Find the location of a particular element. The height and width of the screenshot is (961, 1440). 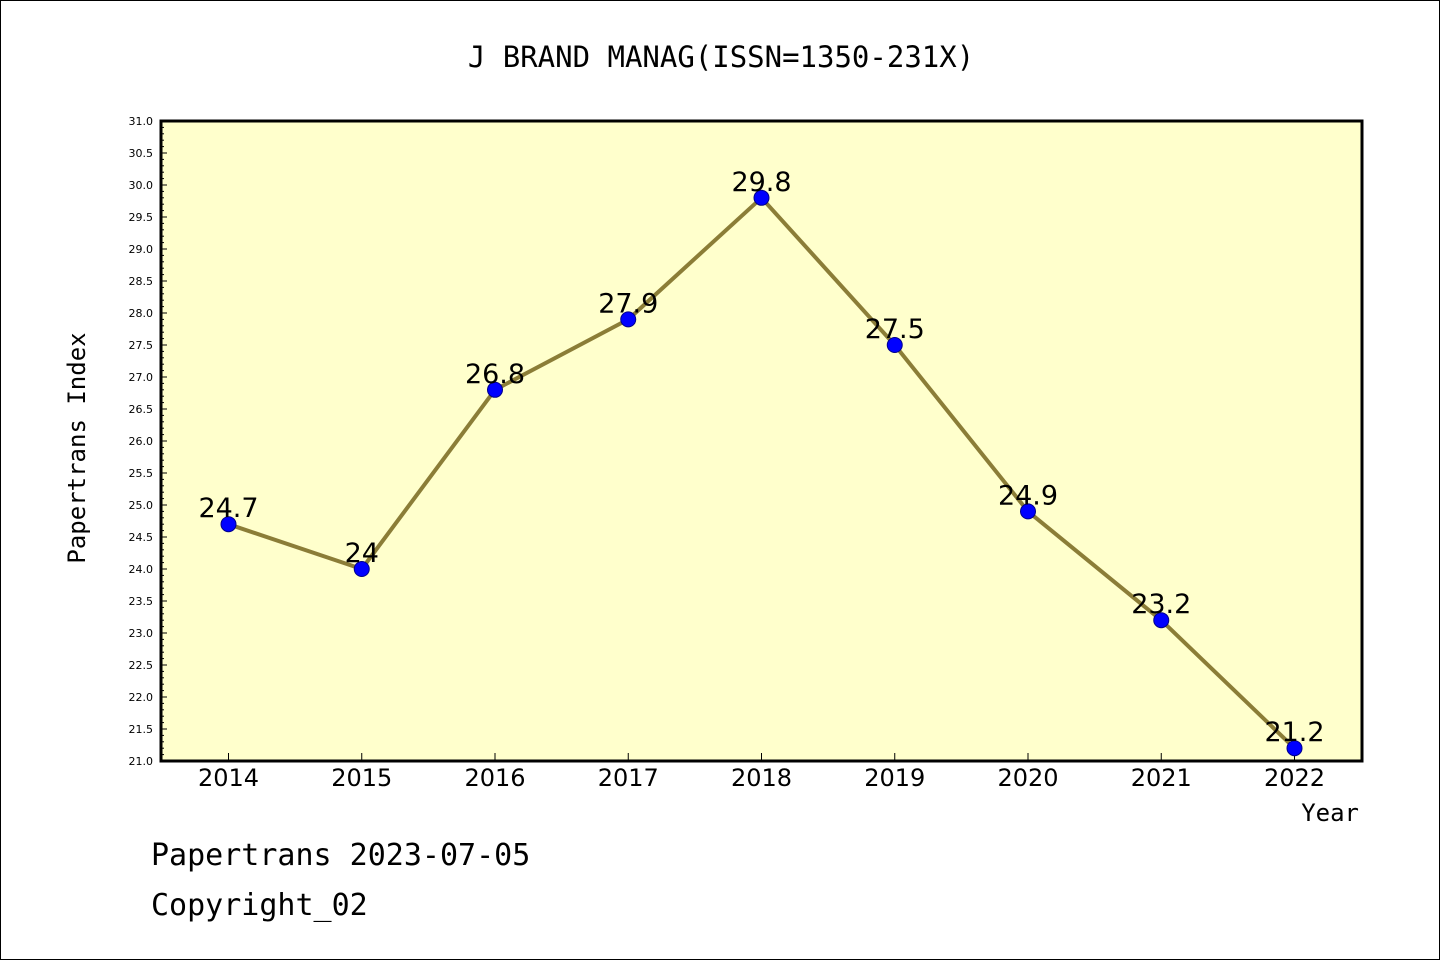

y-tick-label: 21.5 is located at coordinates (141, 729).